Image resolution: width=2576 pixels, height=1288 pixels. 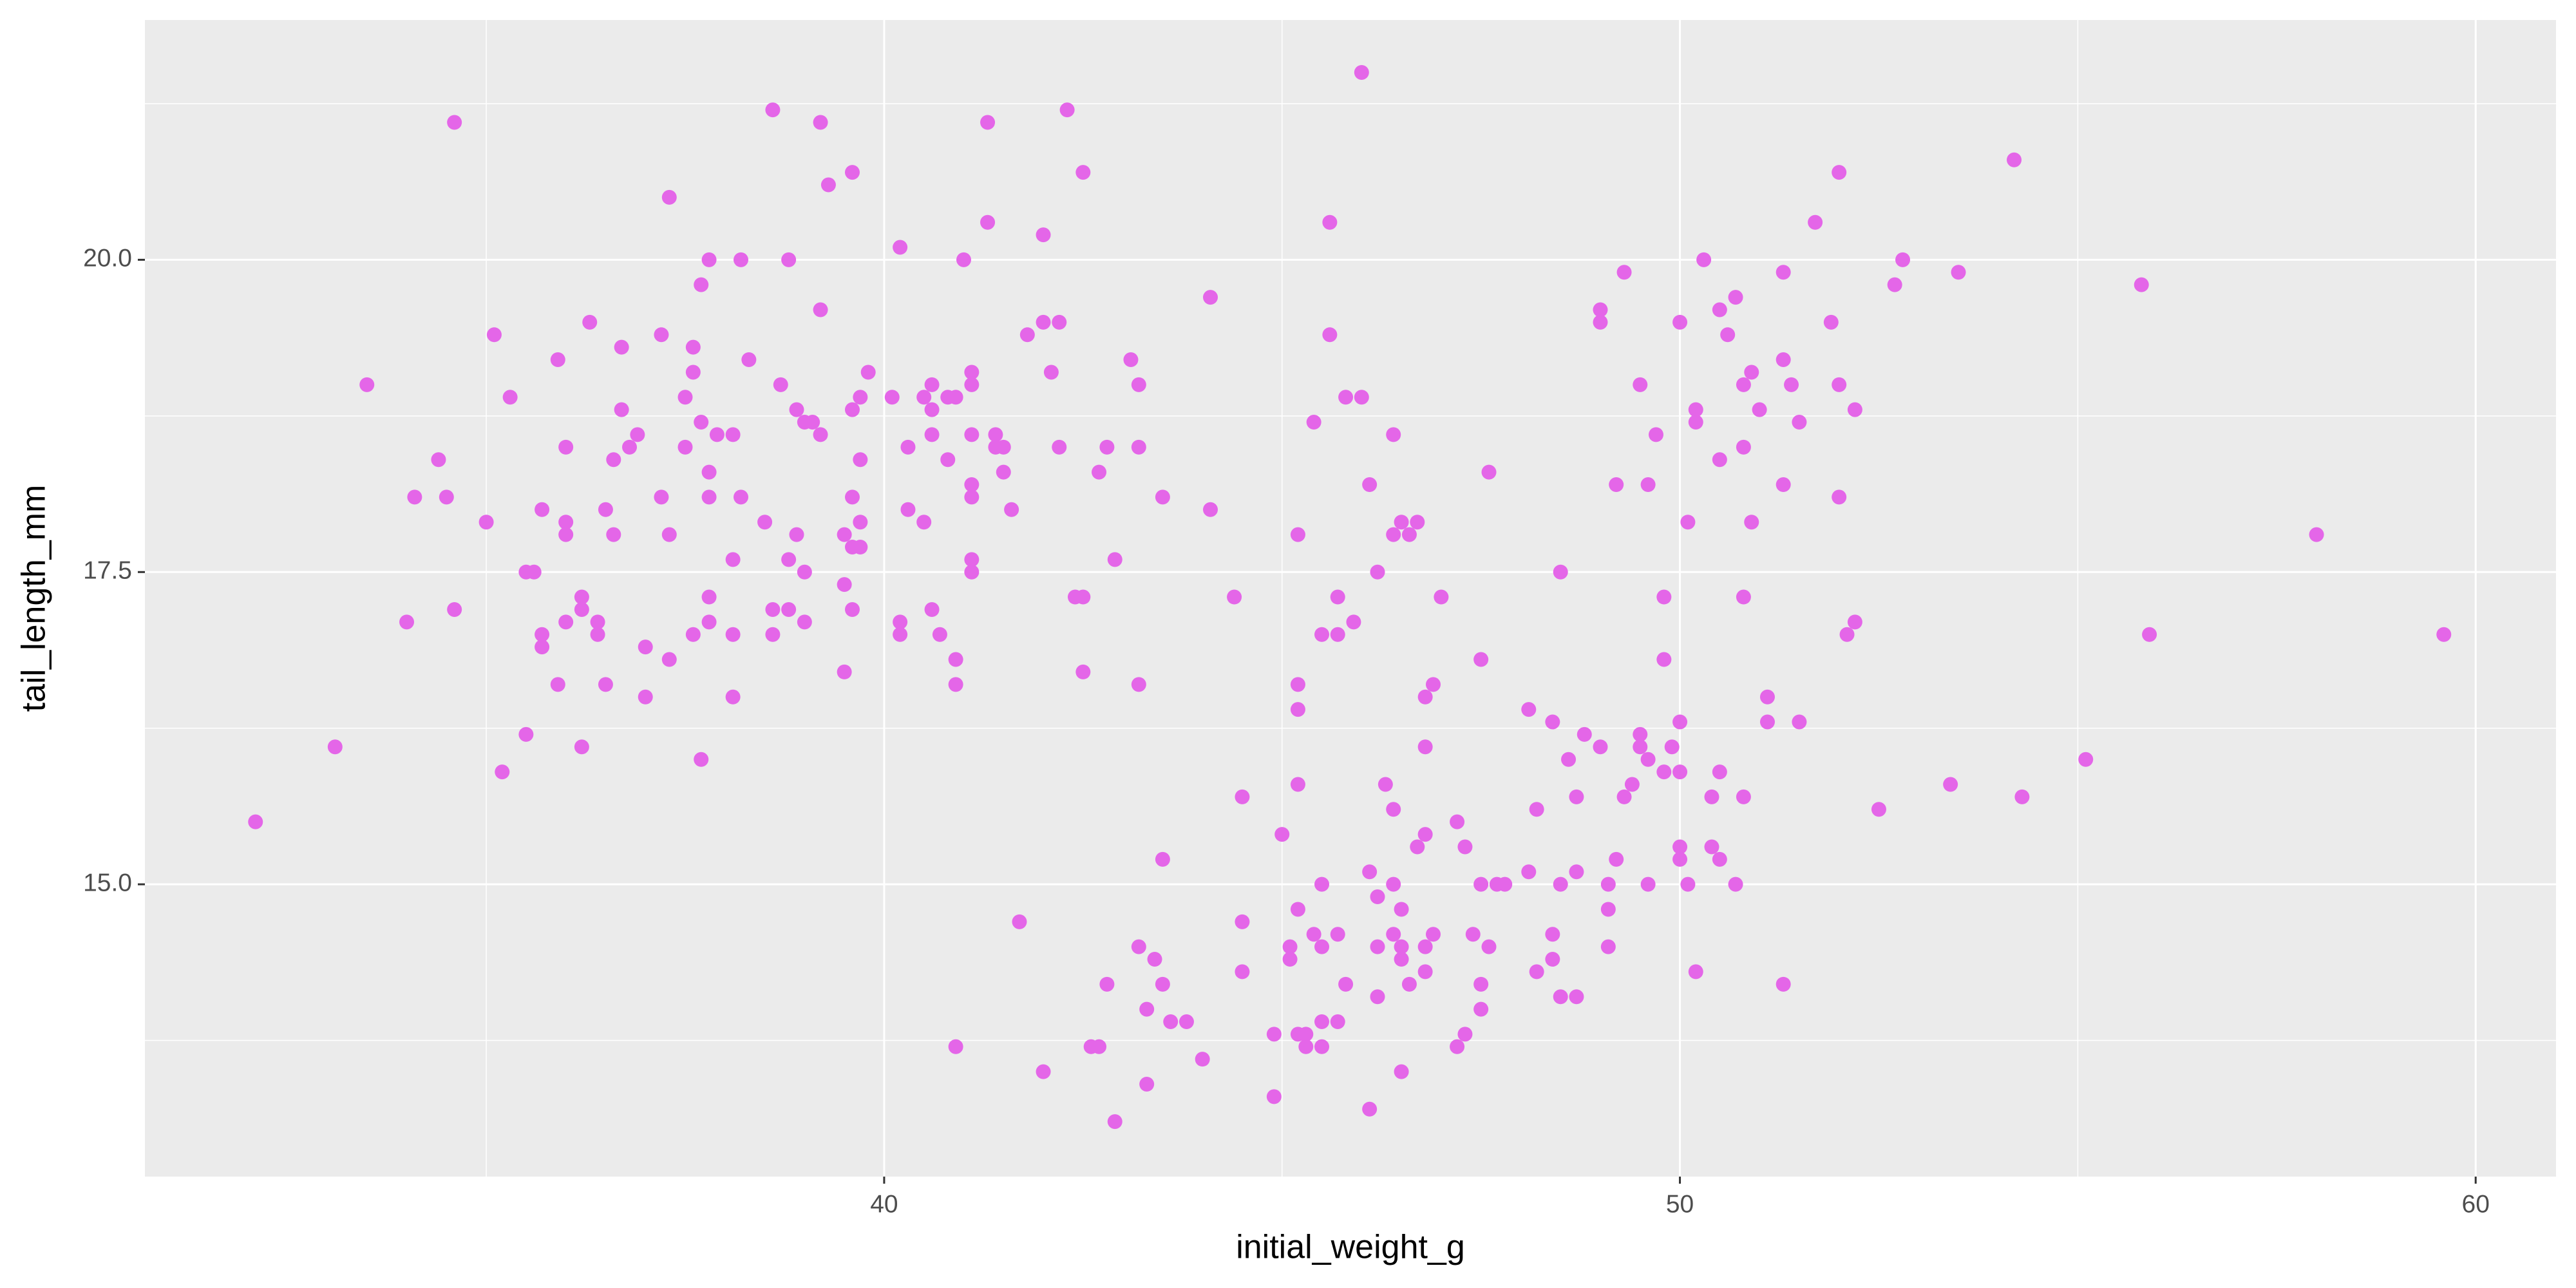 I want to click on y-tick-label: 20.0, so click(x=108, y=258).